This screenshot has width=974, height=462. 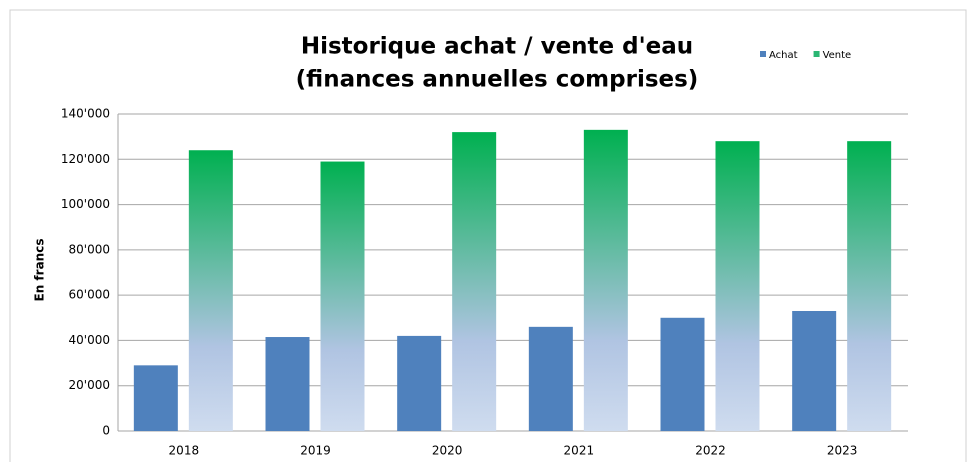 I want to click on x-tick-label: 2022, so click(x=710, y=451).